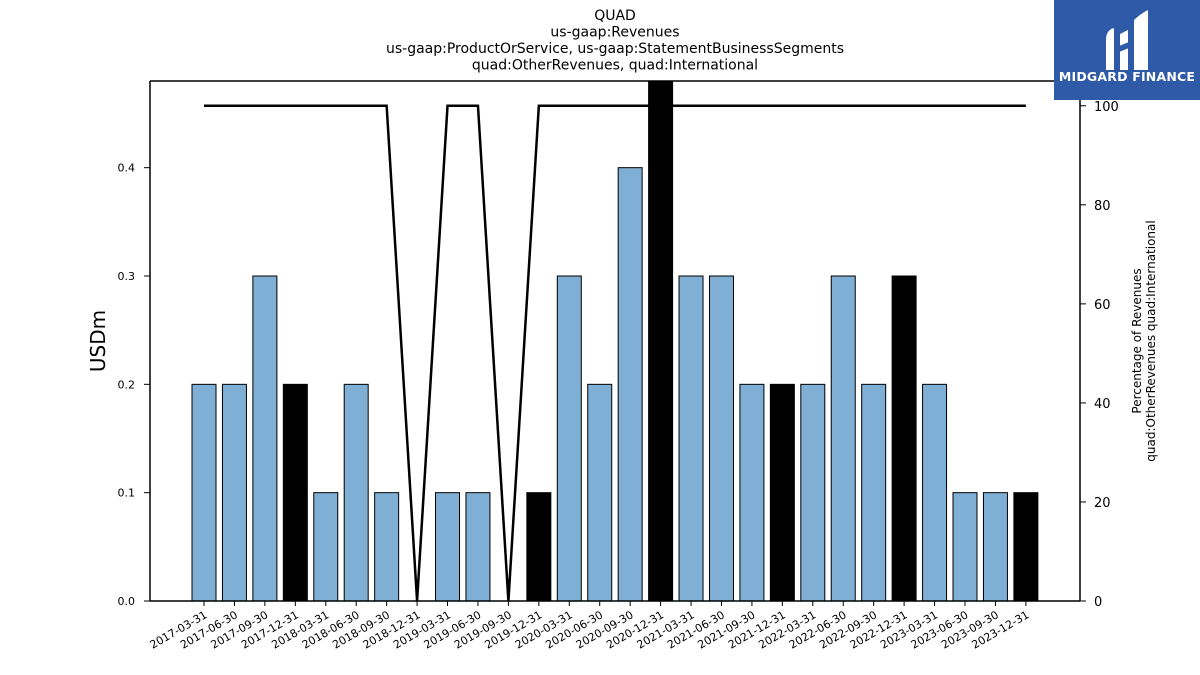  I want to click on y2-tick-label: 80, so click(1102, 206).